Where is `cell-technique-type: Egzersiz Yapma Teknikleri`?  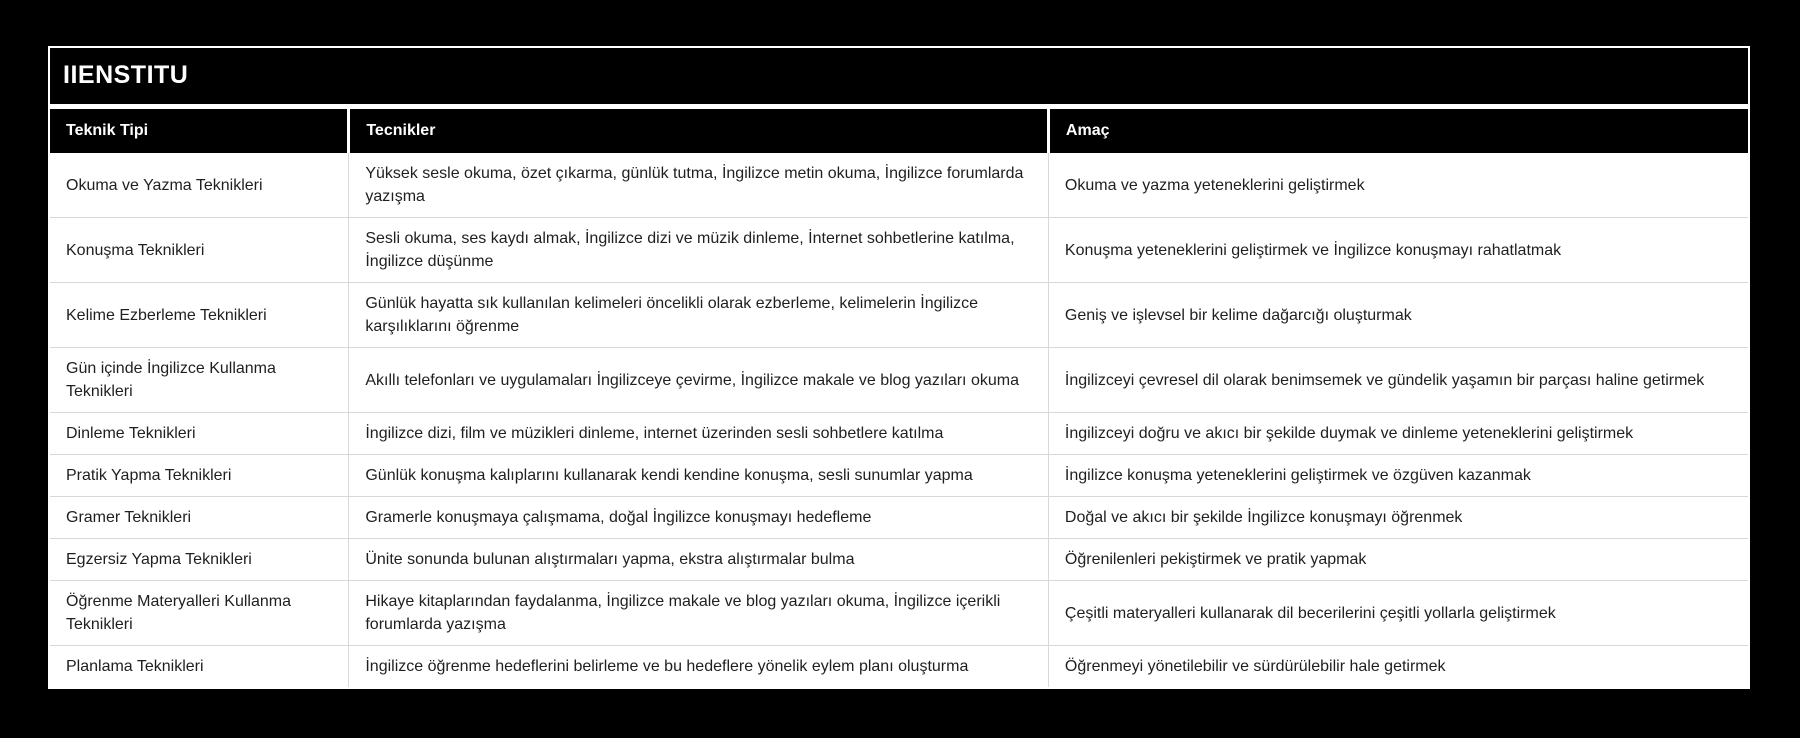 cell-technique-type: Egzersiz Yapma Teknikleri is located at coordinates (199, 559).